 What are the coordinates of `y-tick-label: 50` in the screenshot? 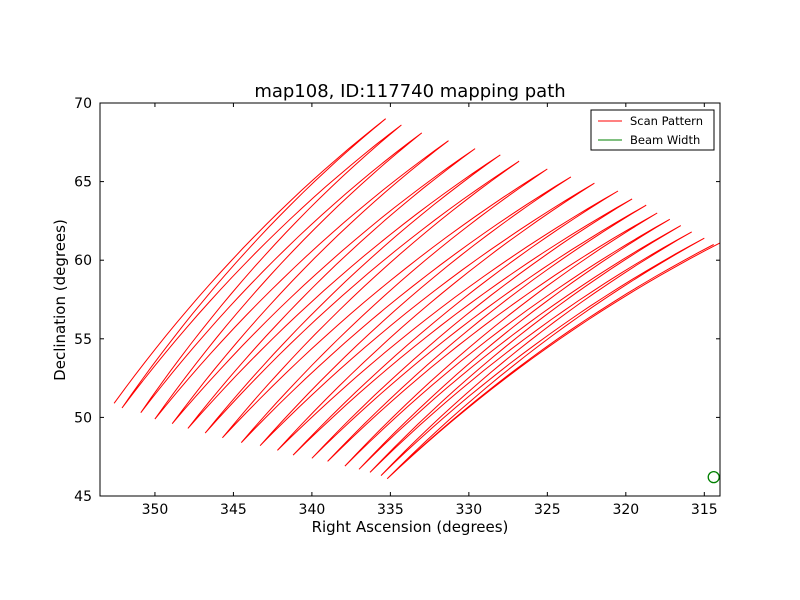 It's located at (83, 418).